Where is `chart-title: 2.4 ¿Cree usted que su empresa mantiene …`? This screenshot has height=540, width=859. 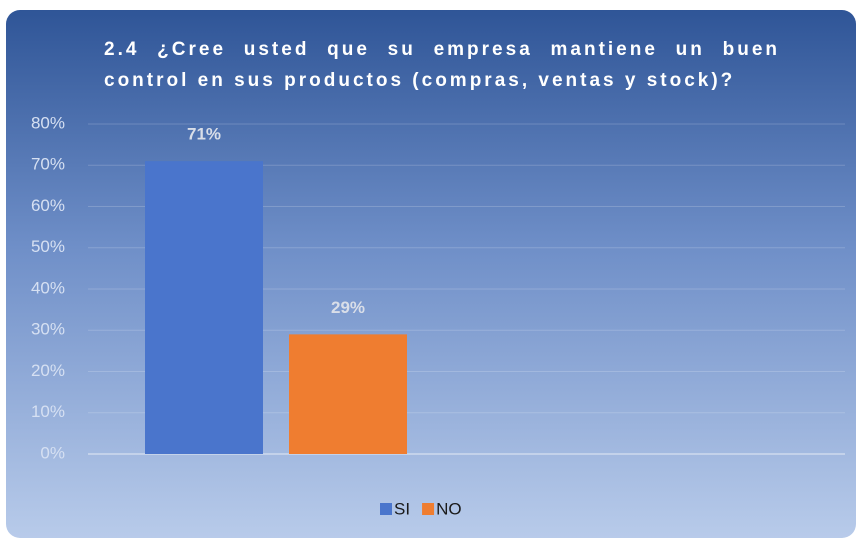
chart-title: 2.4 ¿Cree usted que su empresa mantiene … is located at coordinates (442, 65).